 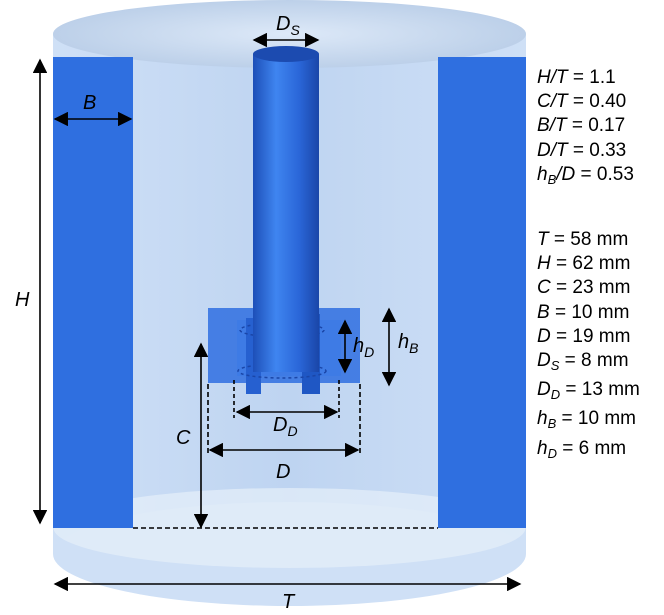 I want to click on impeller-ring-bottom, so click(x=282, y=371).